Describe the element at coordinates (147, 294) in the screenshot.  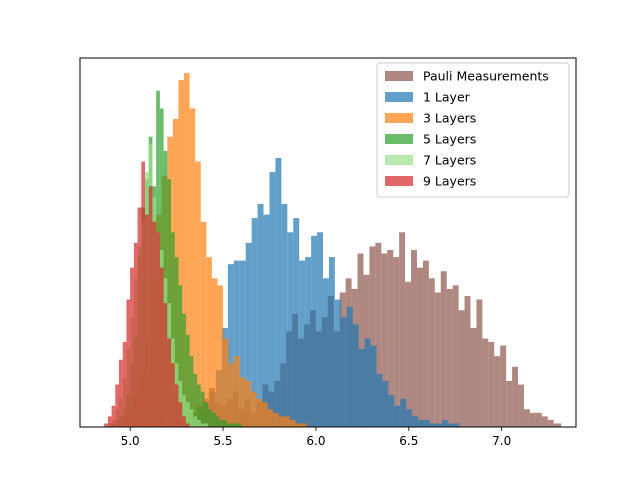
I see `series-9-layers` at that location.